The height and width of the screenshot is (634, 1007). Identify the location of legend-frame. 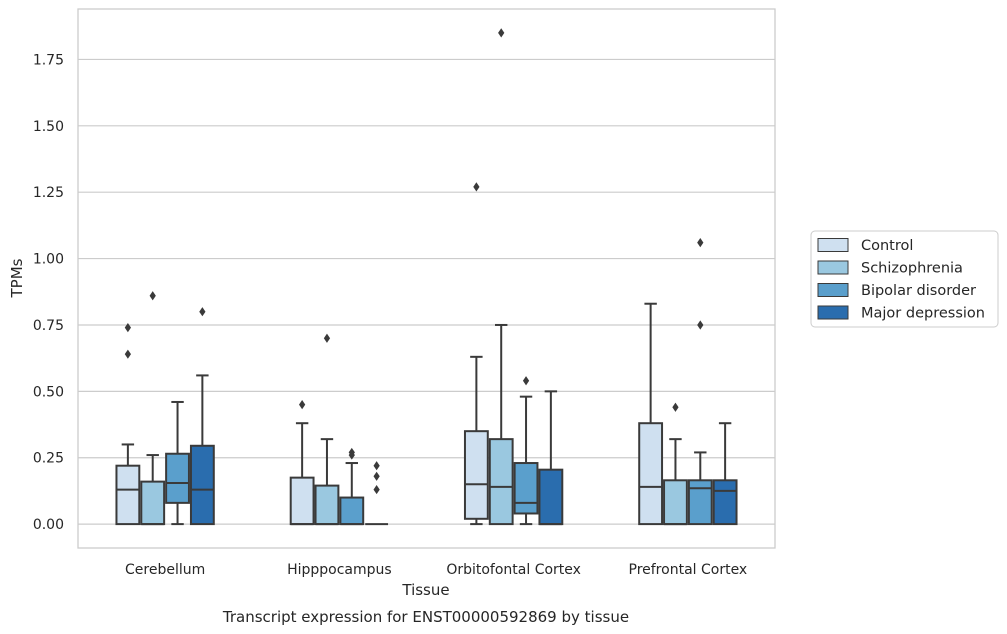
(904, 279).